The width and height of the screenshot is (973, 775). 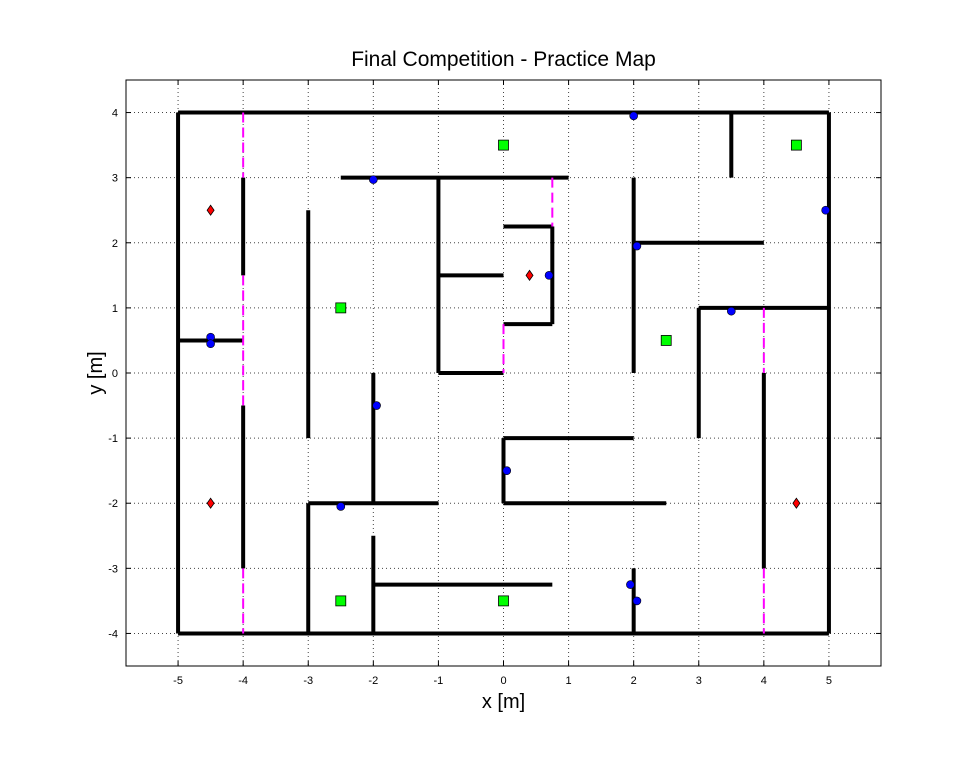 I want to click on x-axis-label: x [m], so click(x=503, y=702).